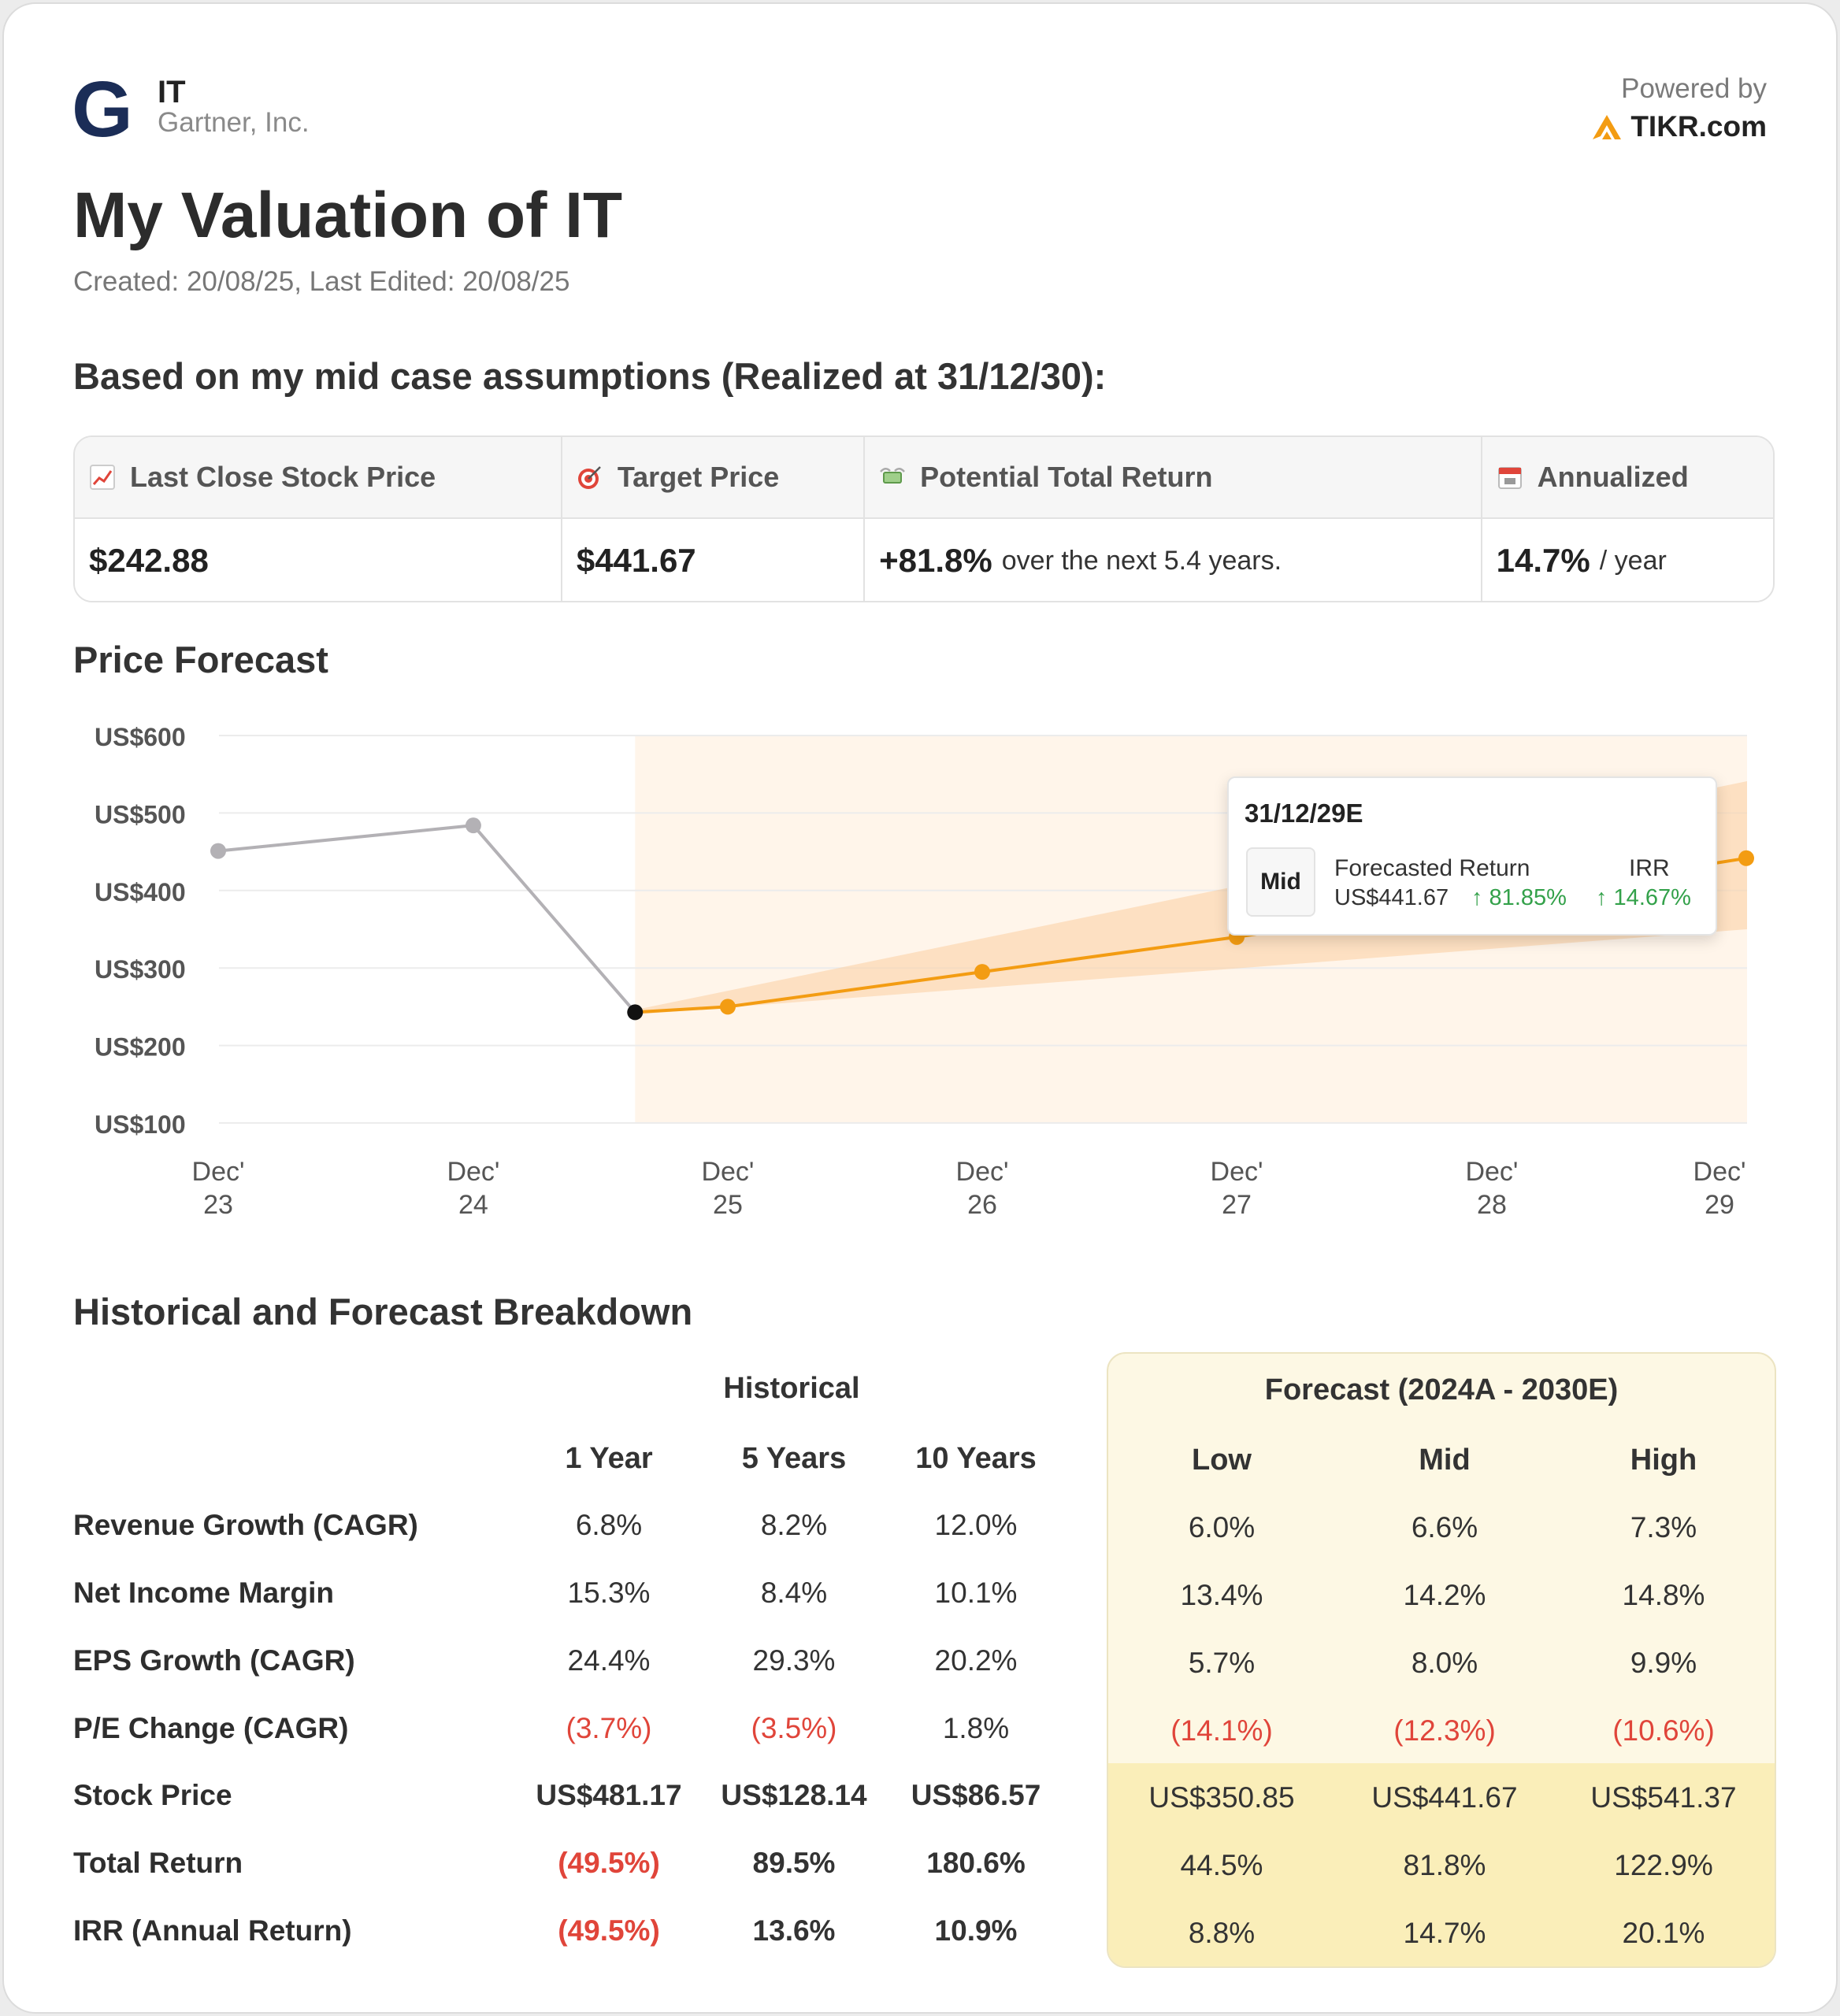 The image size is (1840, 2016). Describe the element at coordinates (609, 1728) in the screenshot. I see `table-cell: (3.7%)` at that location.